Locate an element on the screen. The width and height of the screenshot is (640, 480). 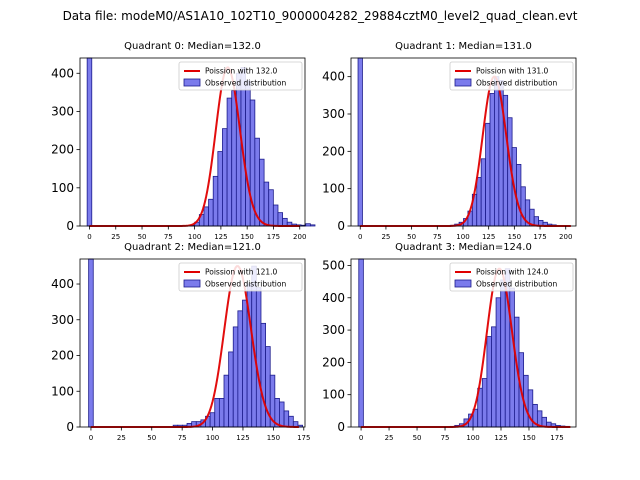
legend-label-observed: Observed distribution is located at coordinates (516, 83).